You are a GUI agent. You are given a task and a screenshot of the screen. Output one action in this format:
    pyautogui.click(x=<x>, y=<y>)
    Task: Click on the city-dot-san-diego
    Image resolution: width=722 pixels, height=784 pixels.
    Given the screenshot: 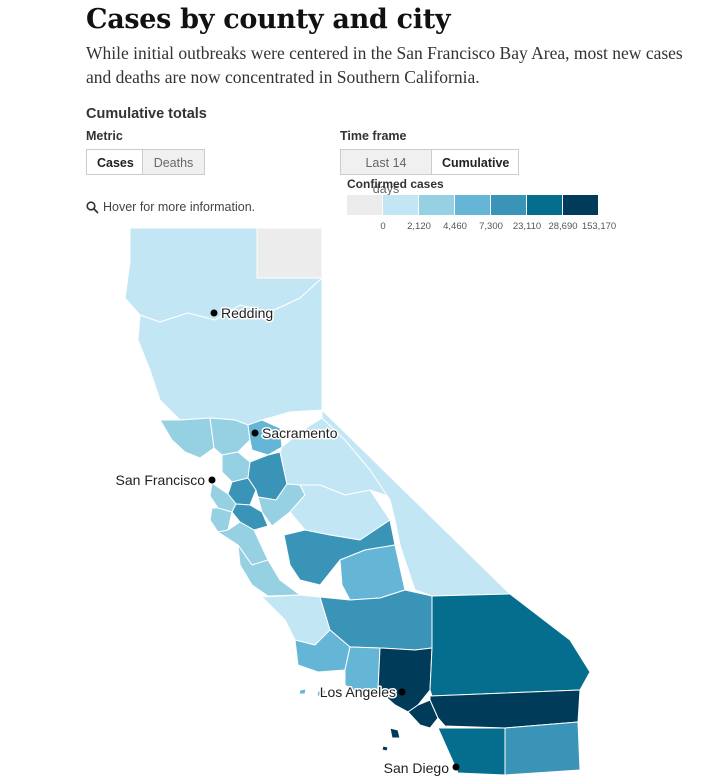 What is the action you would take?
    pyautogui.click(x=456, y=767)
    